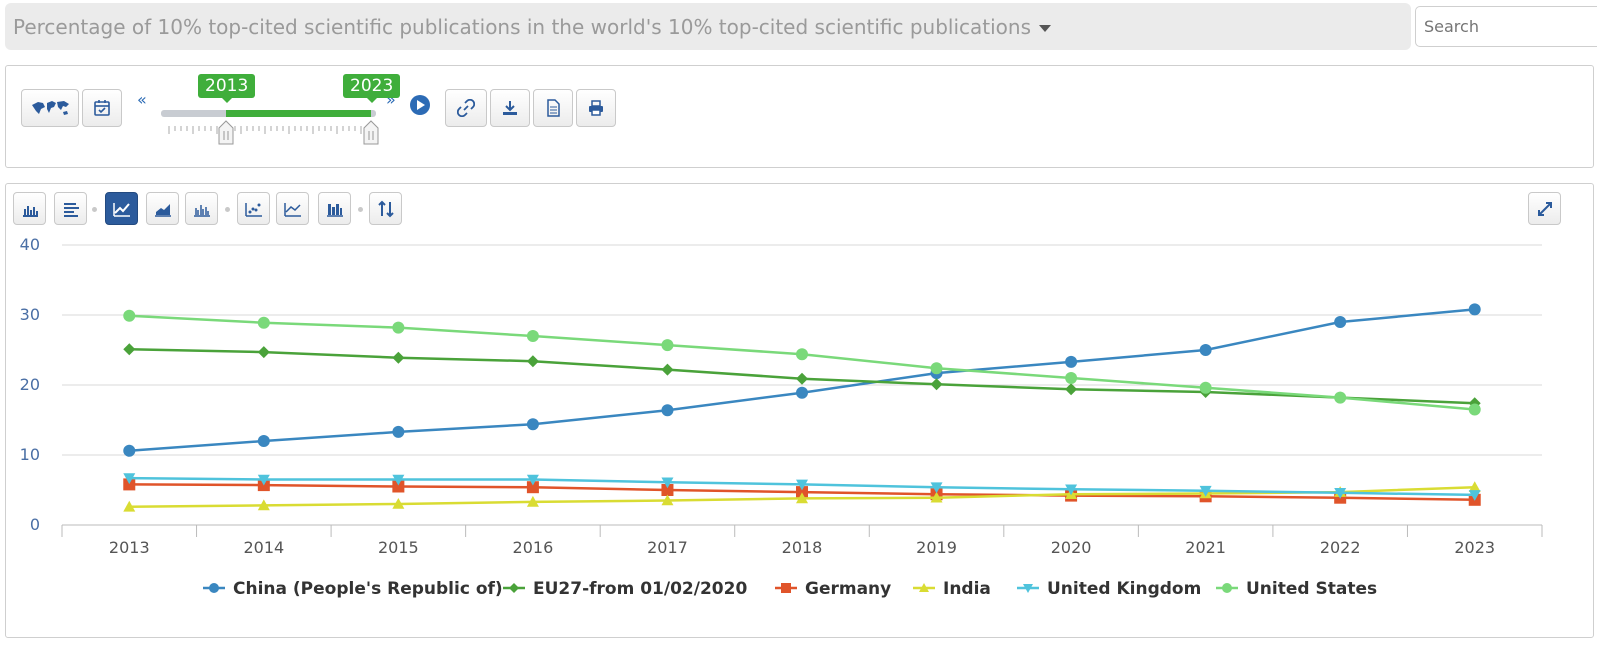 The width and height of the screenshot is (1597, 654). What do you see at coordinates (802, 547) in the screenshot?
I see `x-tick-label: 2018` at bounding box center [802, 547].